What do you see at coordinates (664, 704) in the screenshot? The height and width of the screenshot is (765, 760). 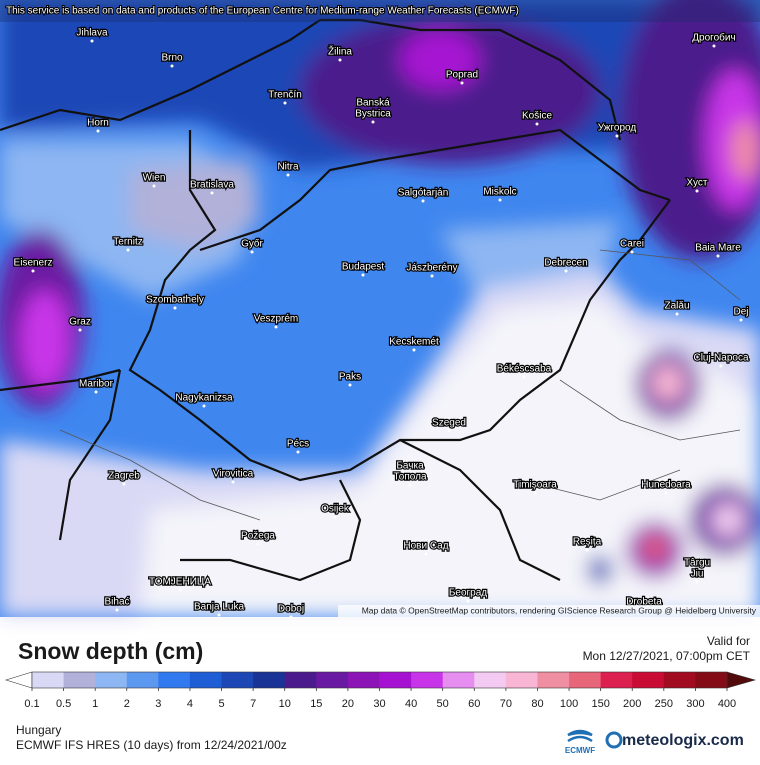 I see `legend-tick-label: 250` at bounding box center [664, 704].